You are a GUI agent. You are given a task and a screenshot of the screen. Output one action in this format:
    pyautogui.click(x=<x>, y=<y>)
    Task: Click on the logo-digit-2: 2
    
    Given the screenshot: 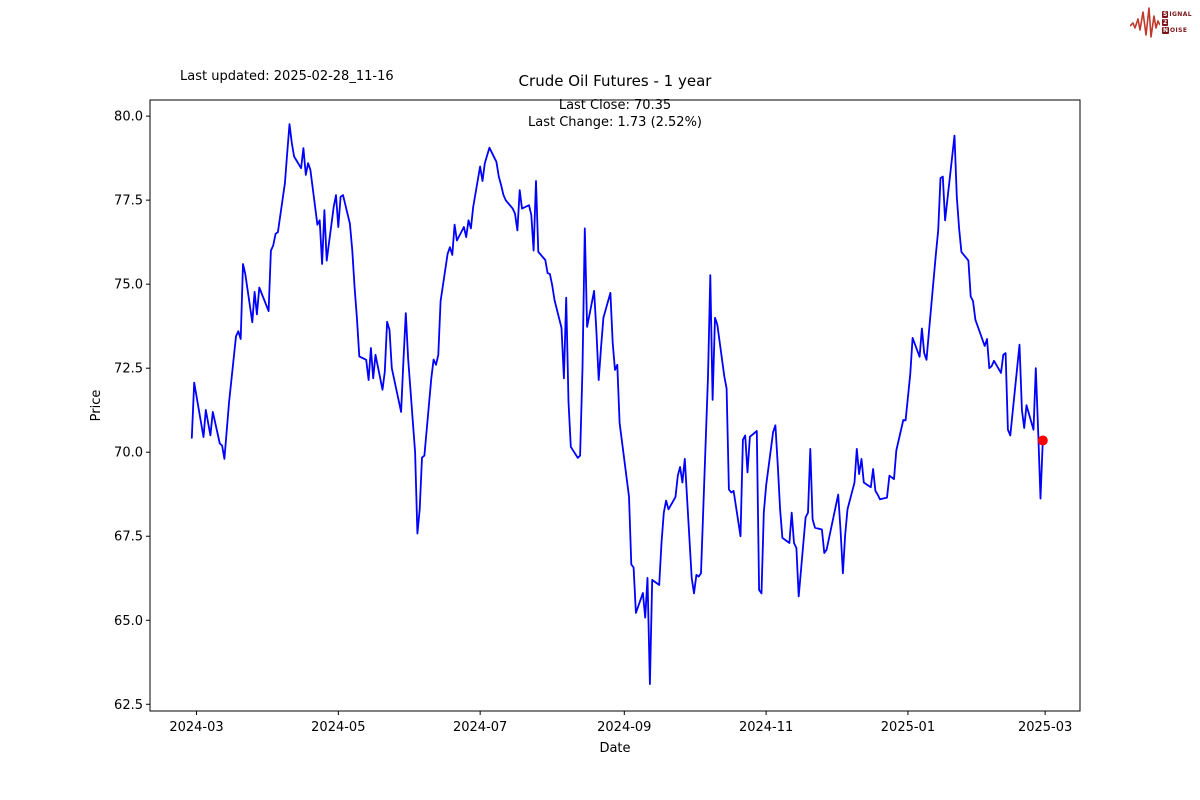 What is the action you would take?
    pyautogui.click(x=1165, y=22)
    